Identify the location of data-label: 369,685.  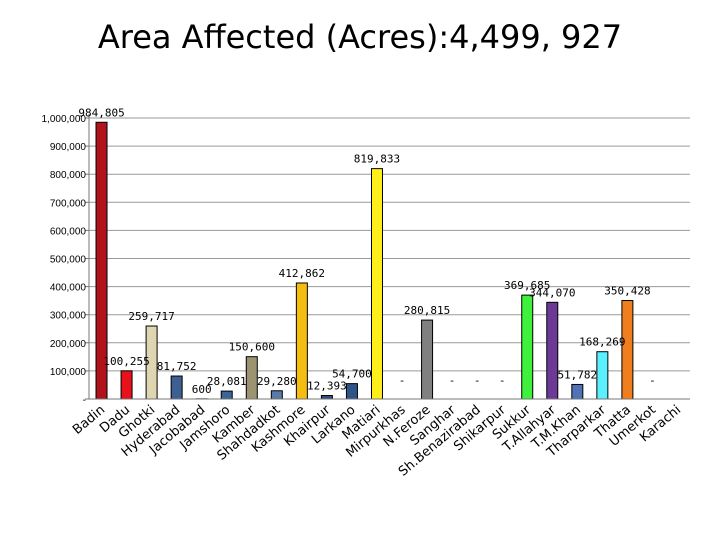
(527, 285).